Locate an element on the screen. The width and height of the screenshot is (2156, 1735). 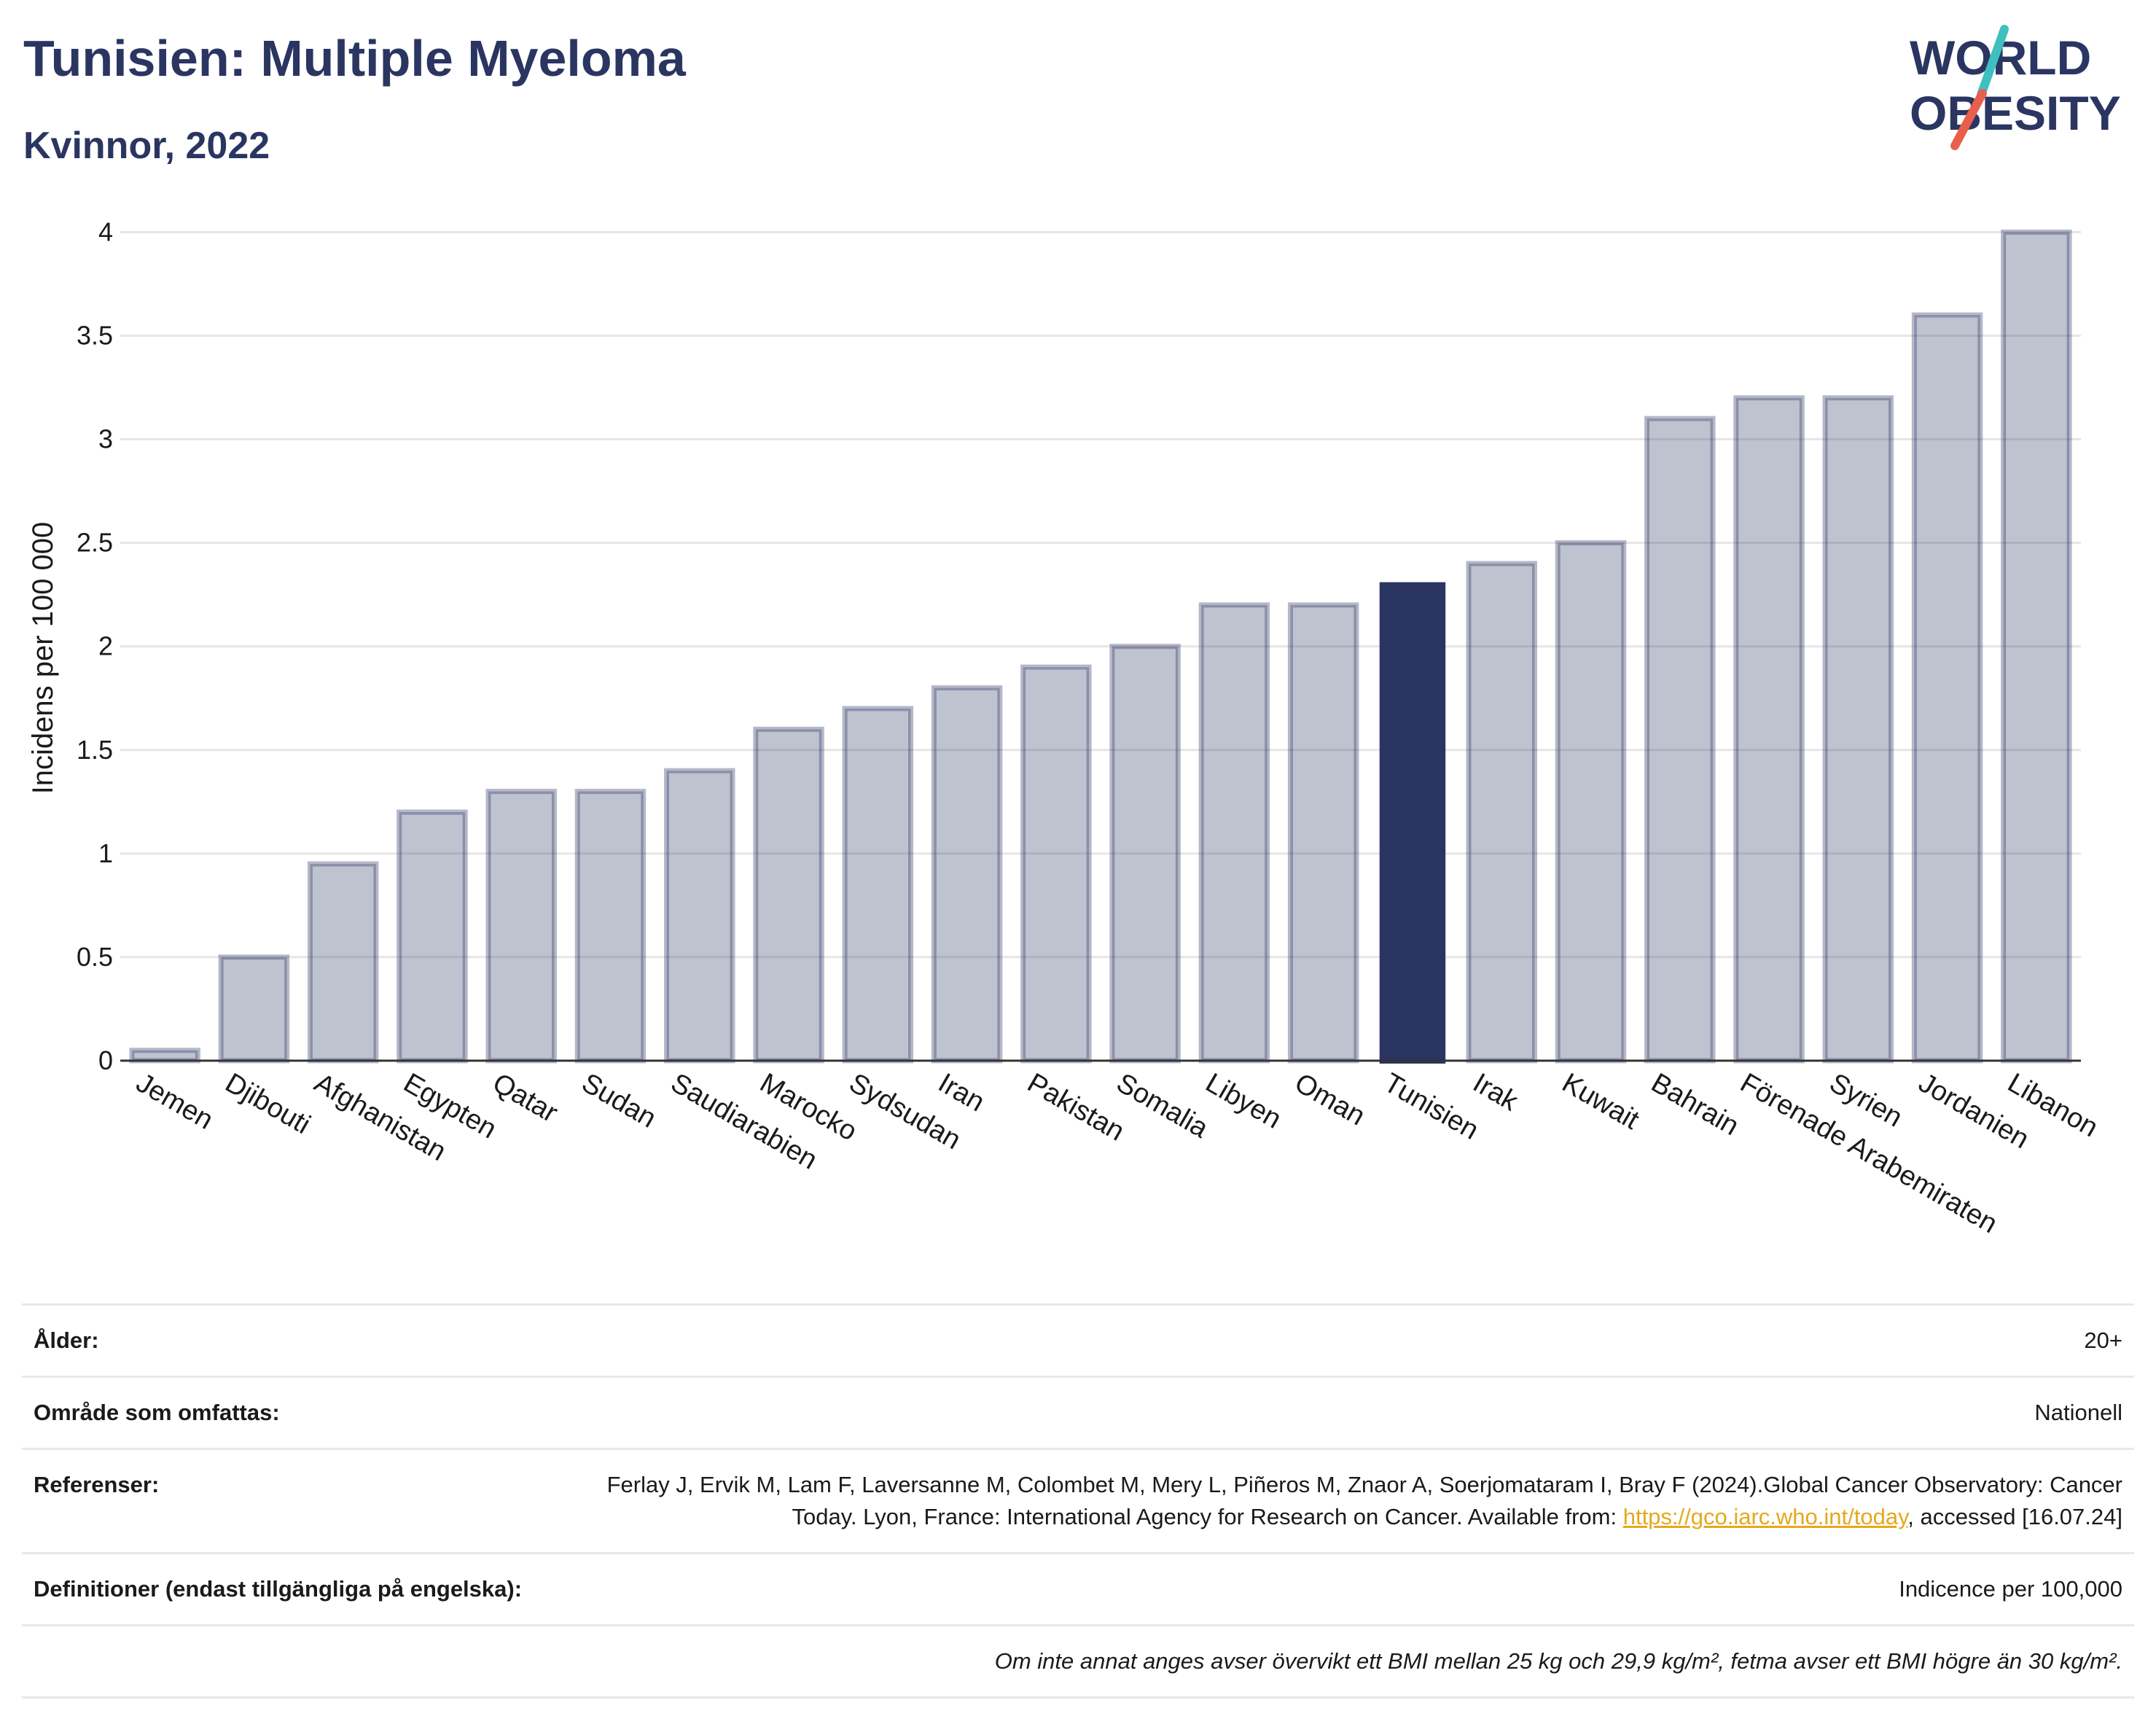
bar-qatar is located at coordinates (521, 926).